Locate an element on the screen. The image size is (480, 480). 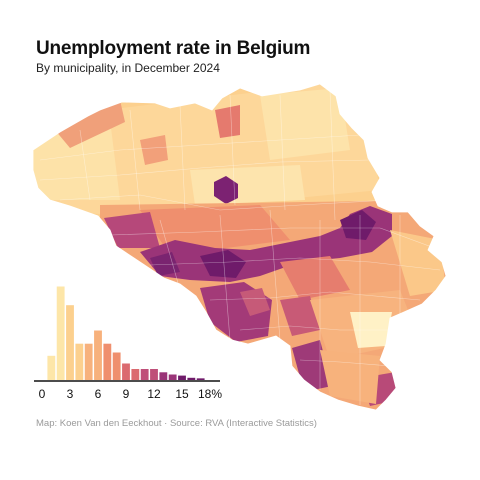
region-dinant is located at coordinates (300, 316).